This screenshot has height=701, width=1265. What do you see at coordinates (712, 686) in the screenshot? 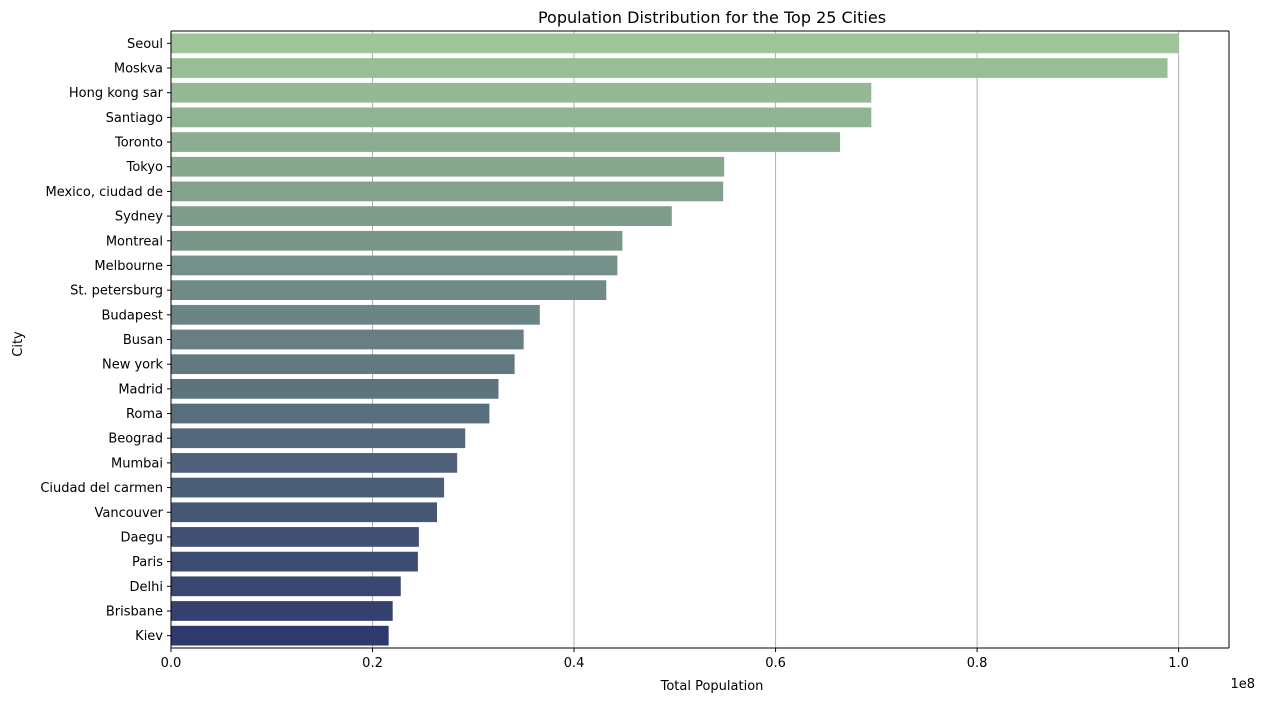
I see `x-axis-label: Total Population` at bounding box center [712, 686].